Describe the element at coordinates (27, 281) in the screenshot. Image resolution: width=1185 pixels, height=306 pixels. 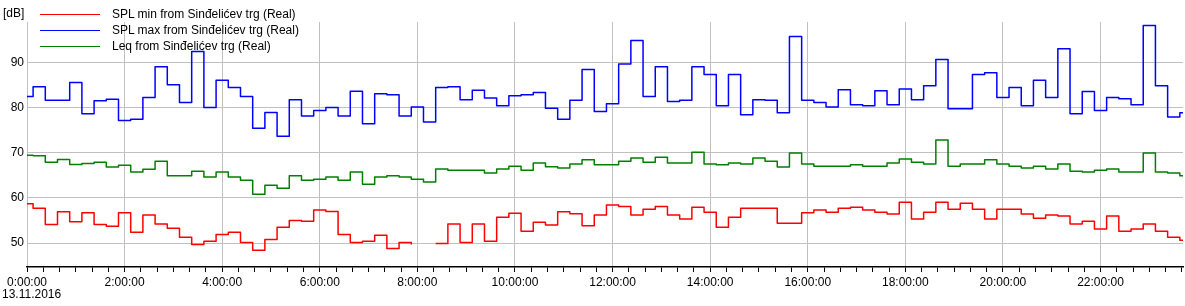
I see `x-tick-label: 0:00:00` at that location.